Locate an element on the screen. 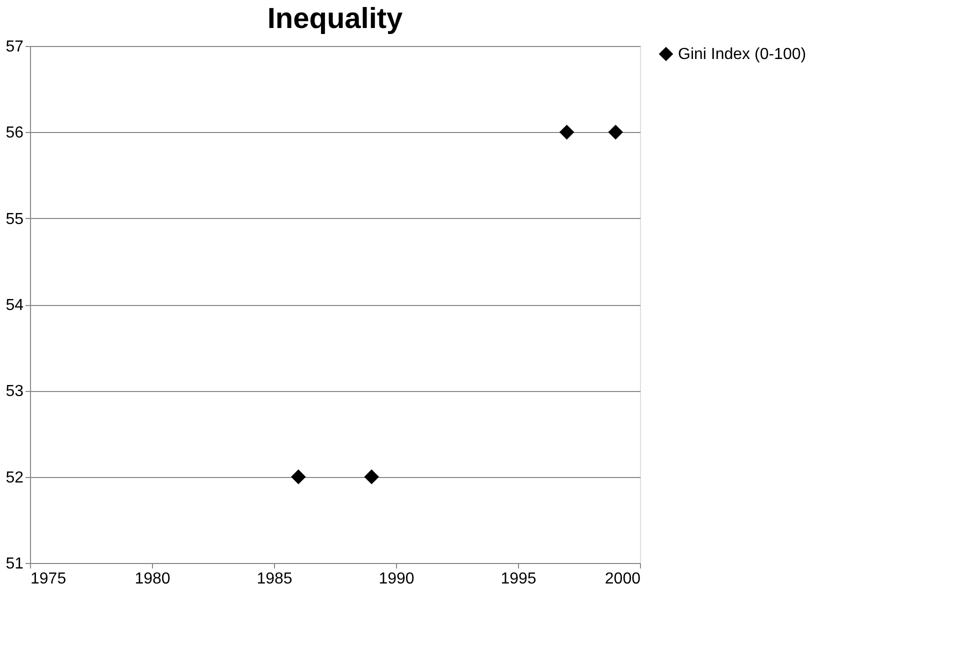  y-tick-label: 55 is located at coordinates (15, 219).